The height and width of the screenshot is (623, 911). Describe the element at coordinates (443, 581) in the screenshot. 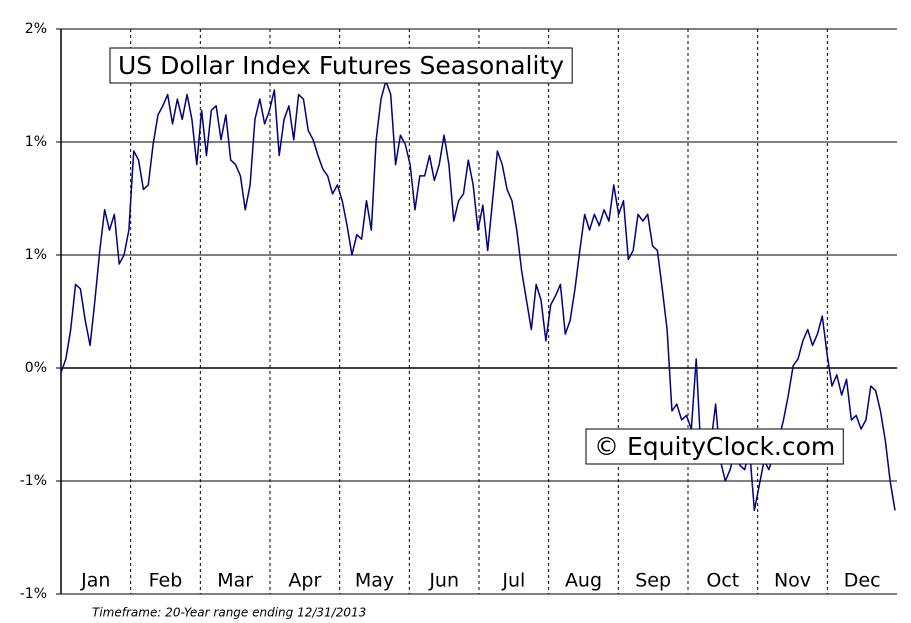

I see `x-tick-label: Jun` at that location.